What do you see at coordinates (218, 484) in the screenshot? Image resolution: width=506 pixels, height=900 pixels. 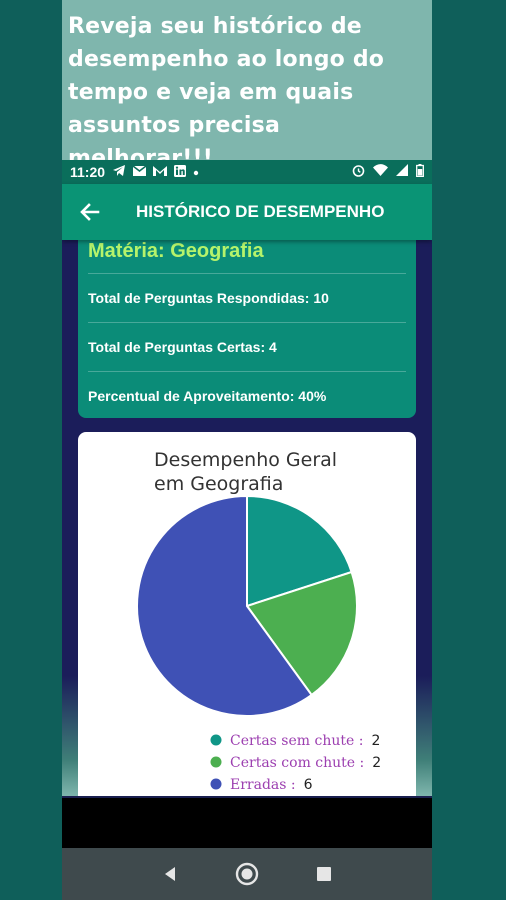 I see `chart-title-line-2: em Geografia` at bounding box center [218, 484].